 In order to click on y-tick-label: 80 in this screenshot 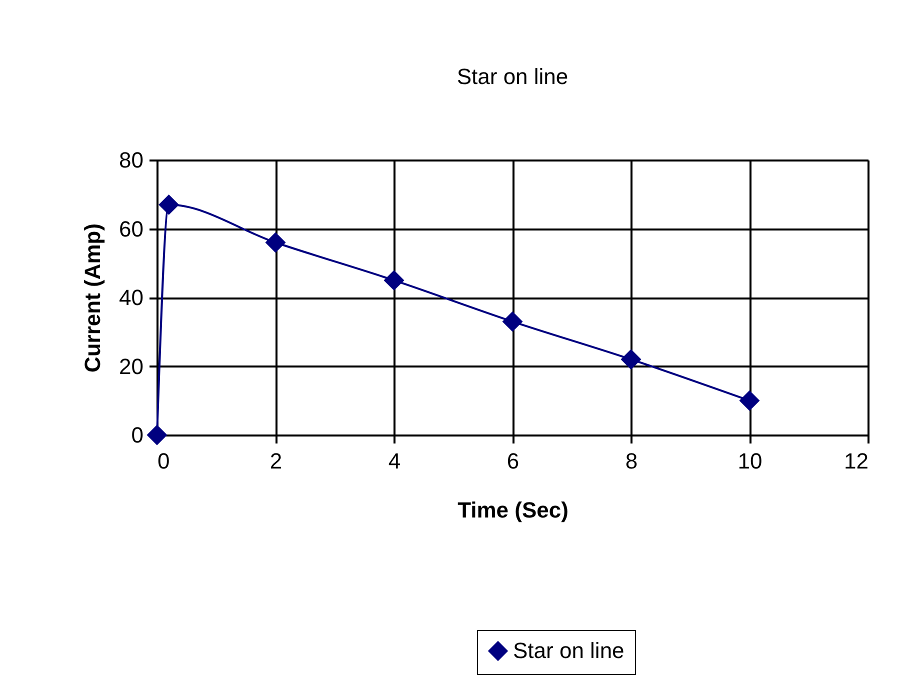, I will do `click(131, 160)`.